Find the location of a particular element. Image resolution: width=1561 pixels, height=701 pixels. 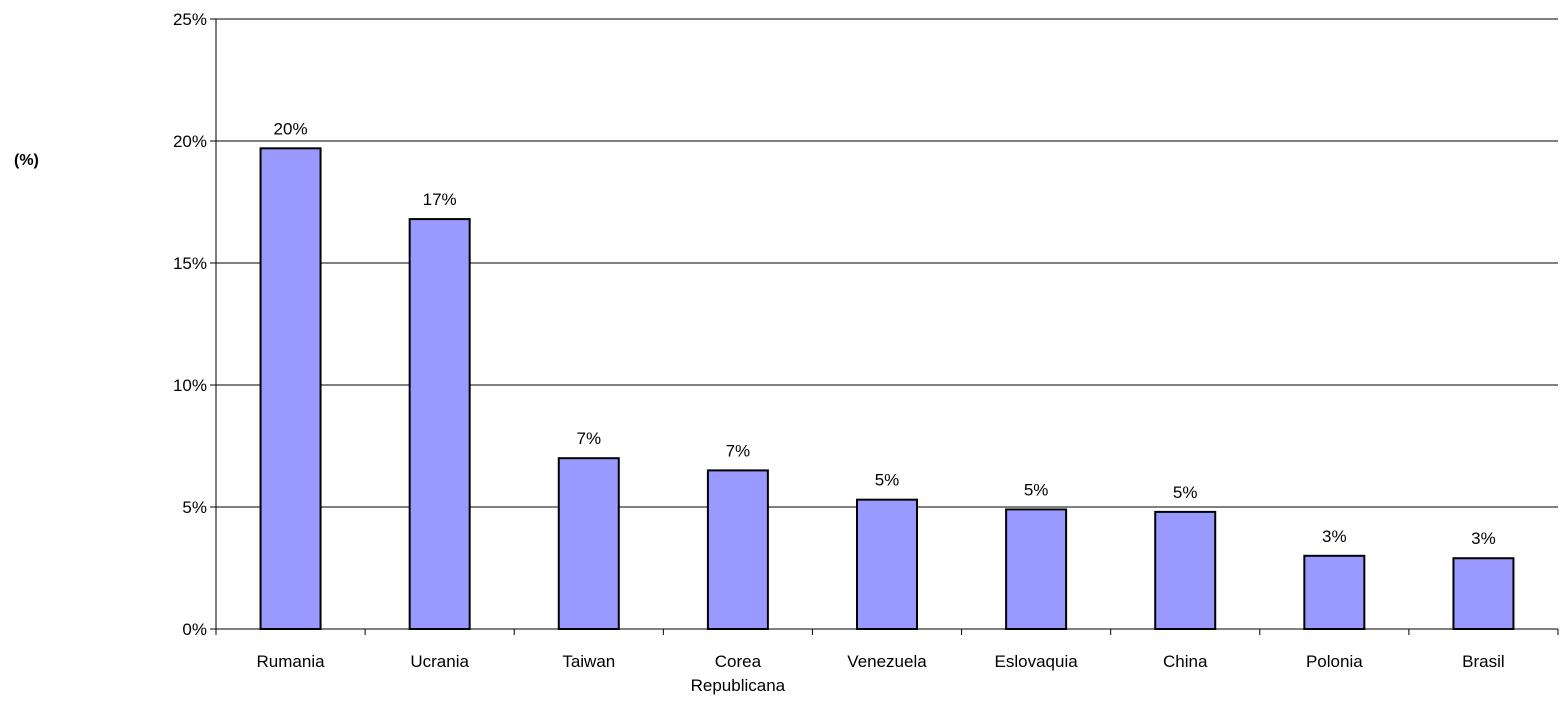

x-tick-label-line: Polonia is located at coordinates (1334, 661).